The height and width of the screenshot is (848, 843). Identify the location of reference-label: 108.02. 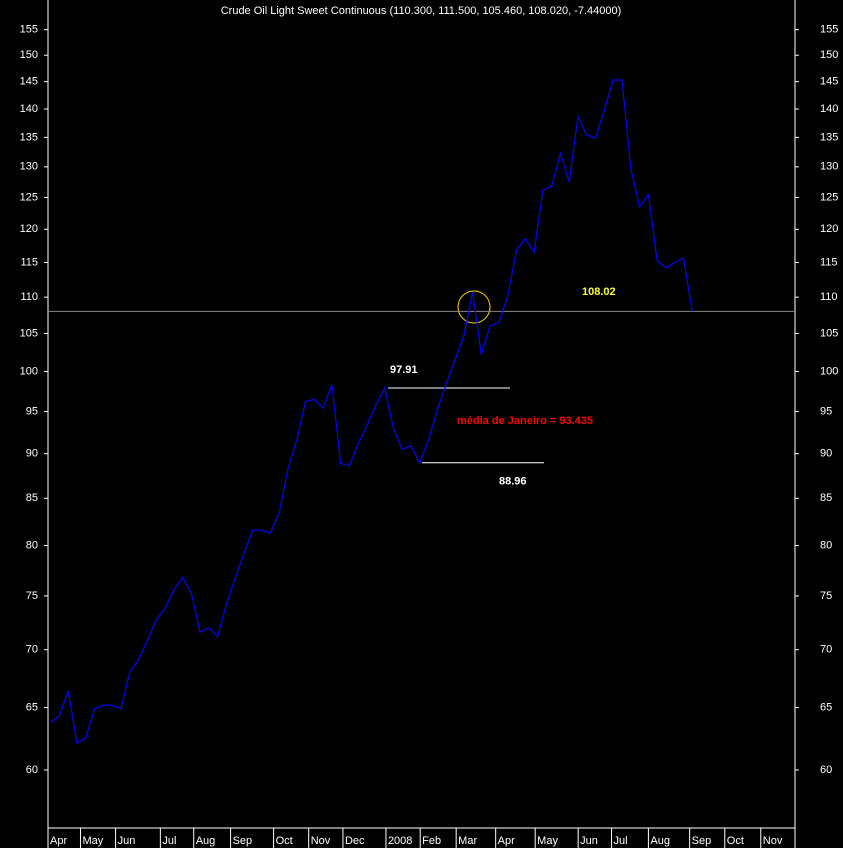
(599, 292).